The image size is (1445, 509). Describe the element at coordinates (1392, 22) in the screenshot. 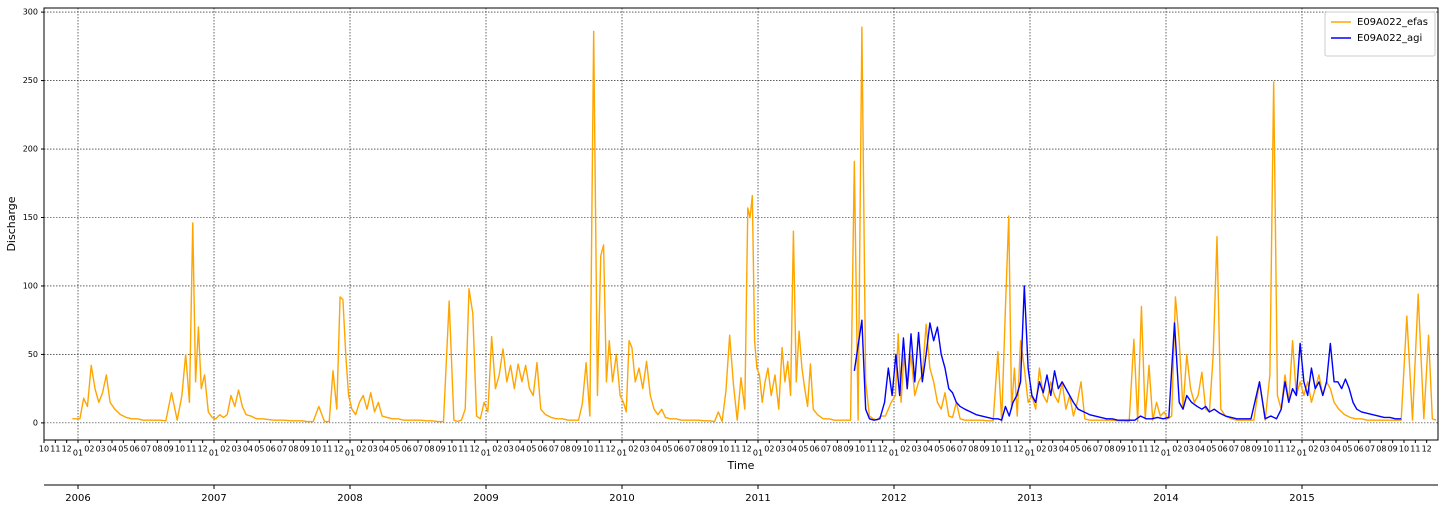

I see `legend-label: E09A022_efas` at that location.